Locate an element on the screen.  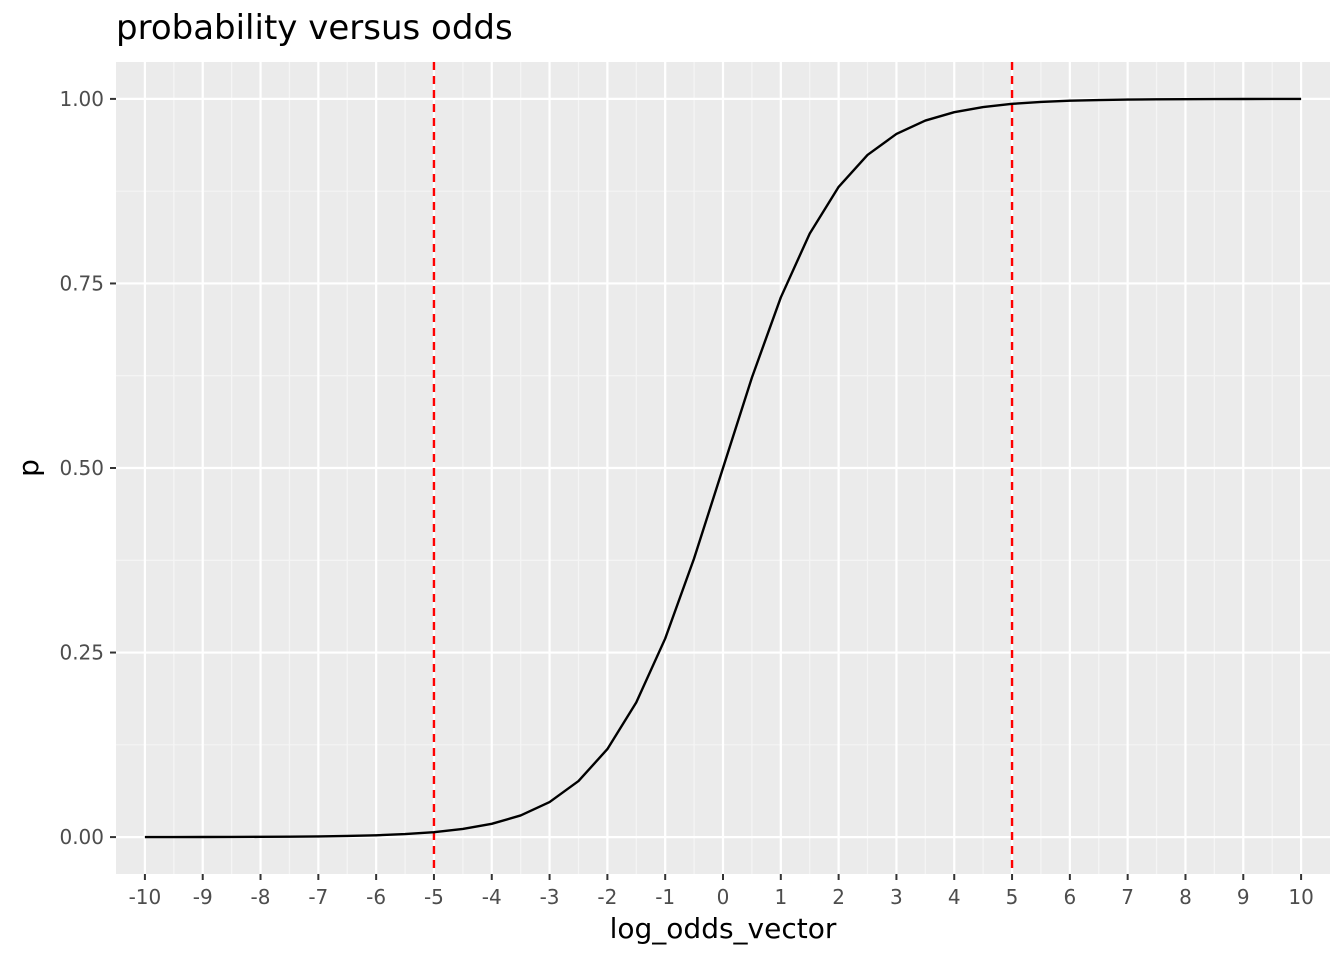
x-tick-label: -1 is located at coordinates (665, 897).